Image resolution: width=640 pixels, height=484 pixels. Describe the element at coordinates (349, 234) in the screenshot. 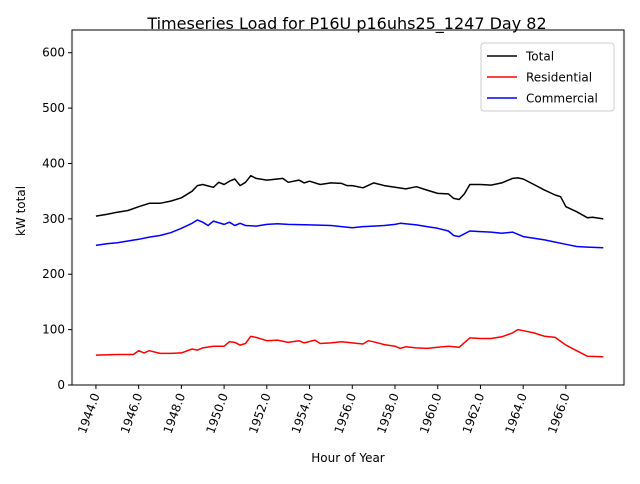

I see `series-line-commercial` at that location.